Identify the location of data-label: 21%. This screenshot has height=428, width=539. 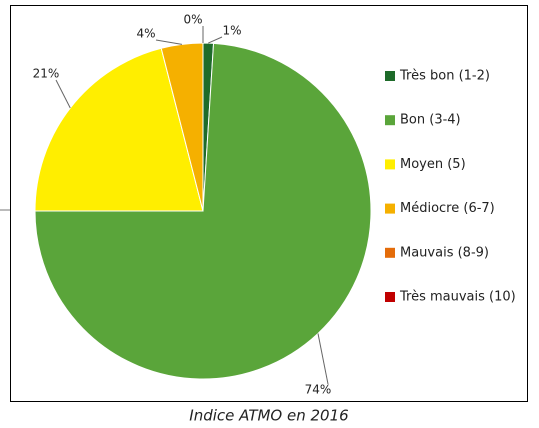
(46, 74).